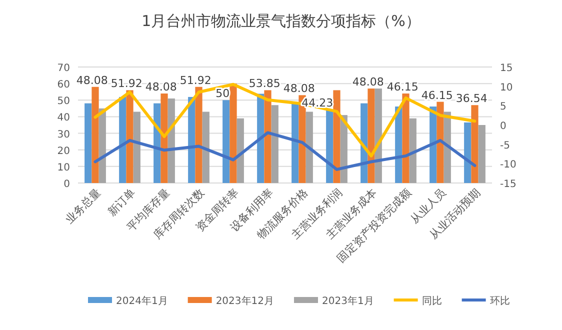 The image size is (562, 330). What do you see at coordinates (508, 165) in the screenshot?
I see `y2-tick-label: -10` at bounding box center [508, 165].